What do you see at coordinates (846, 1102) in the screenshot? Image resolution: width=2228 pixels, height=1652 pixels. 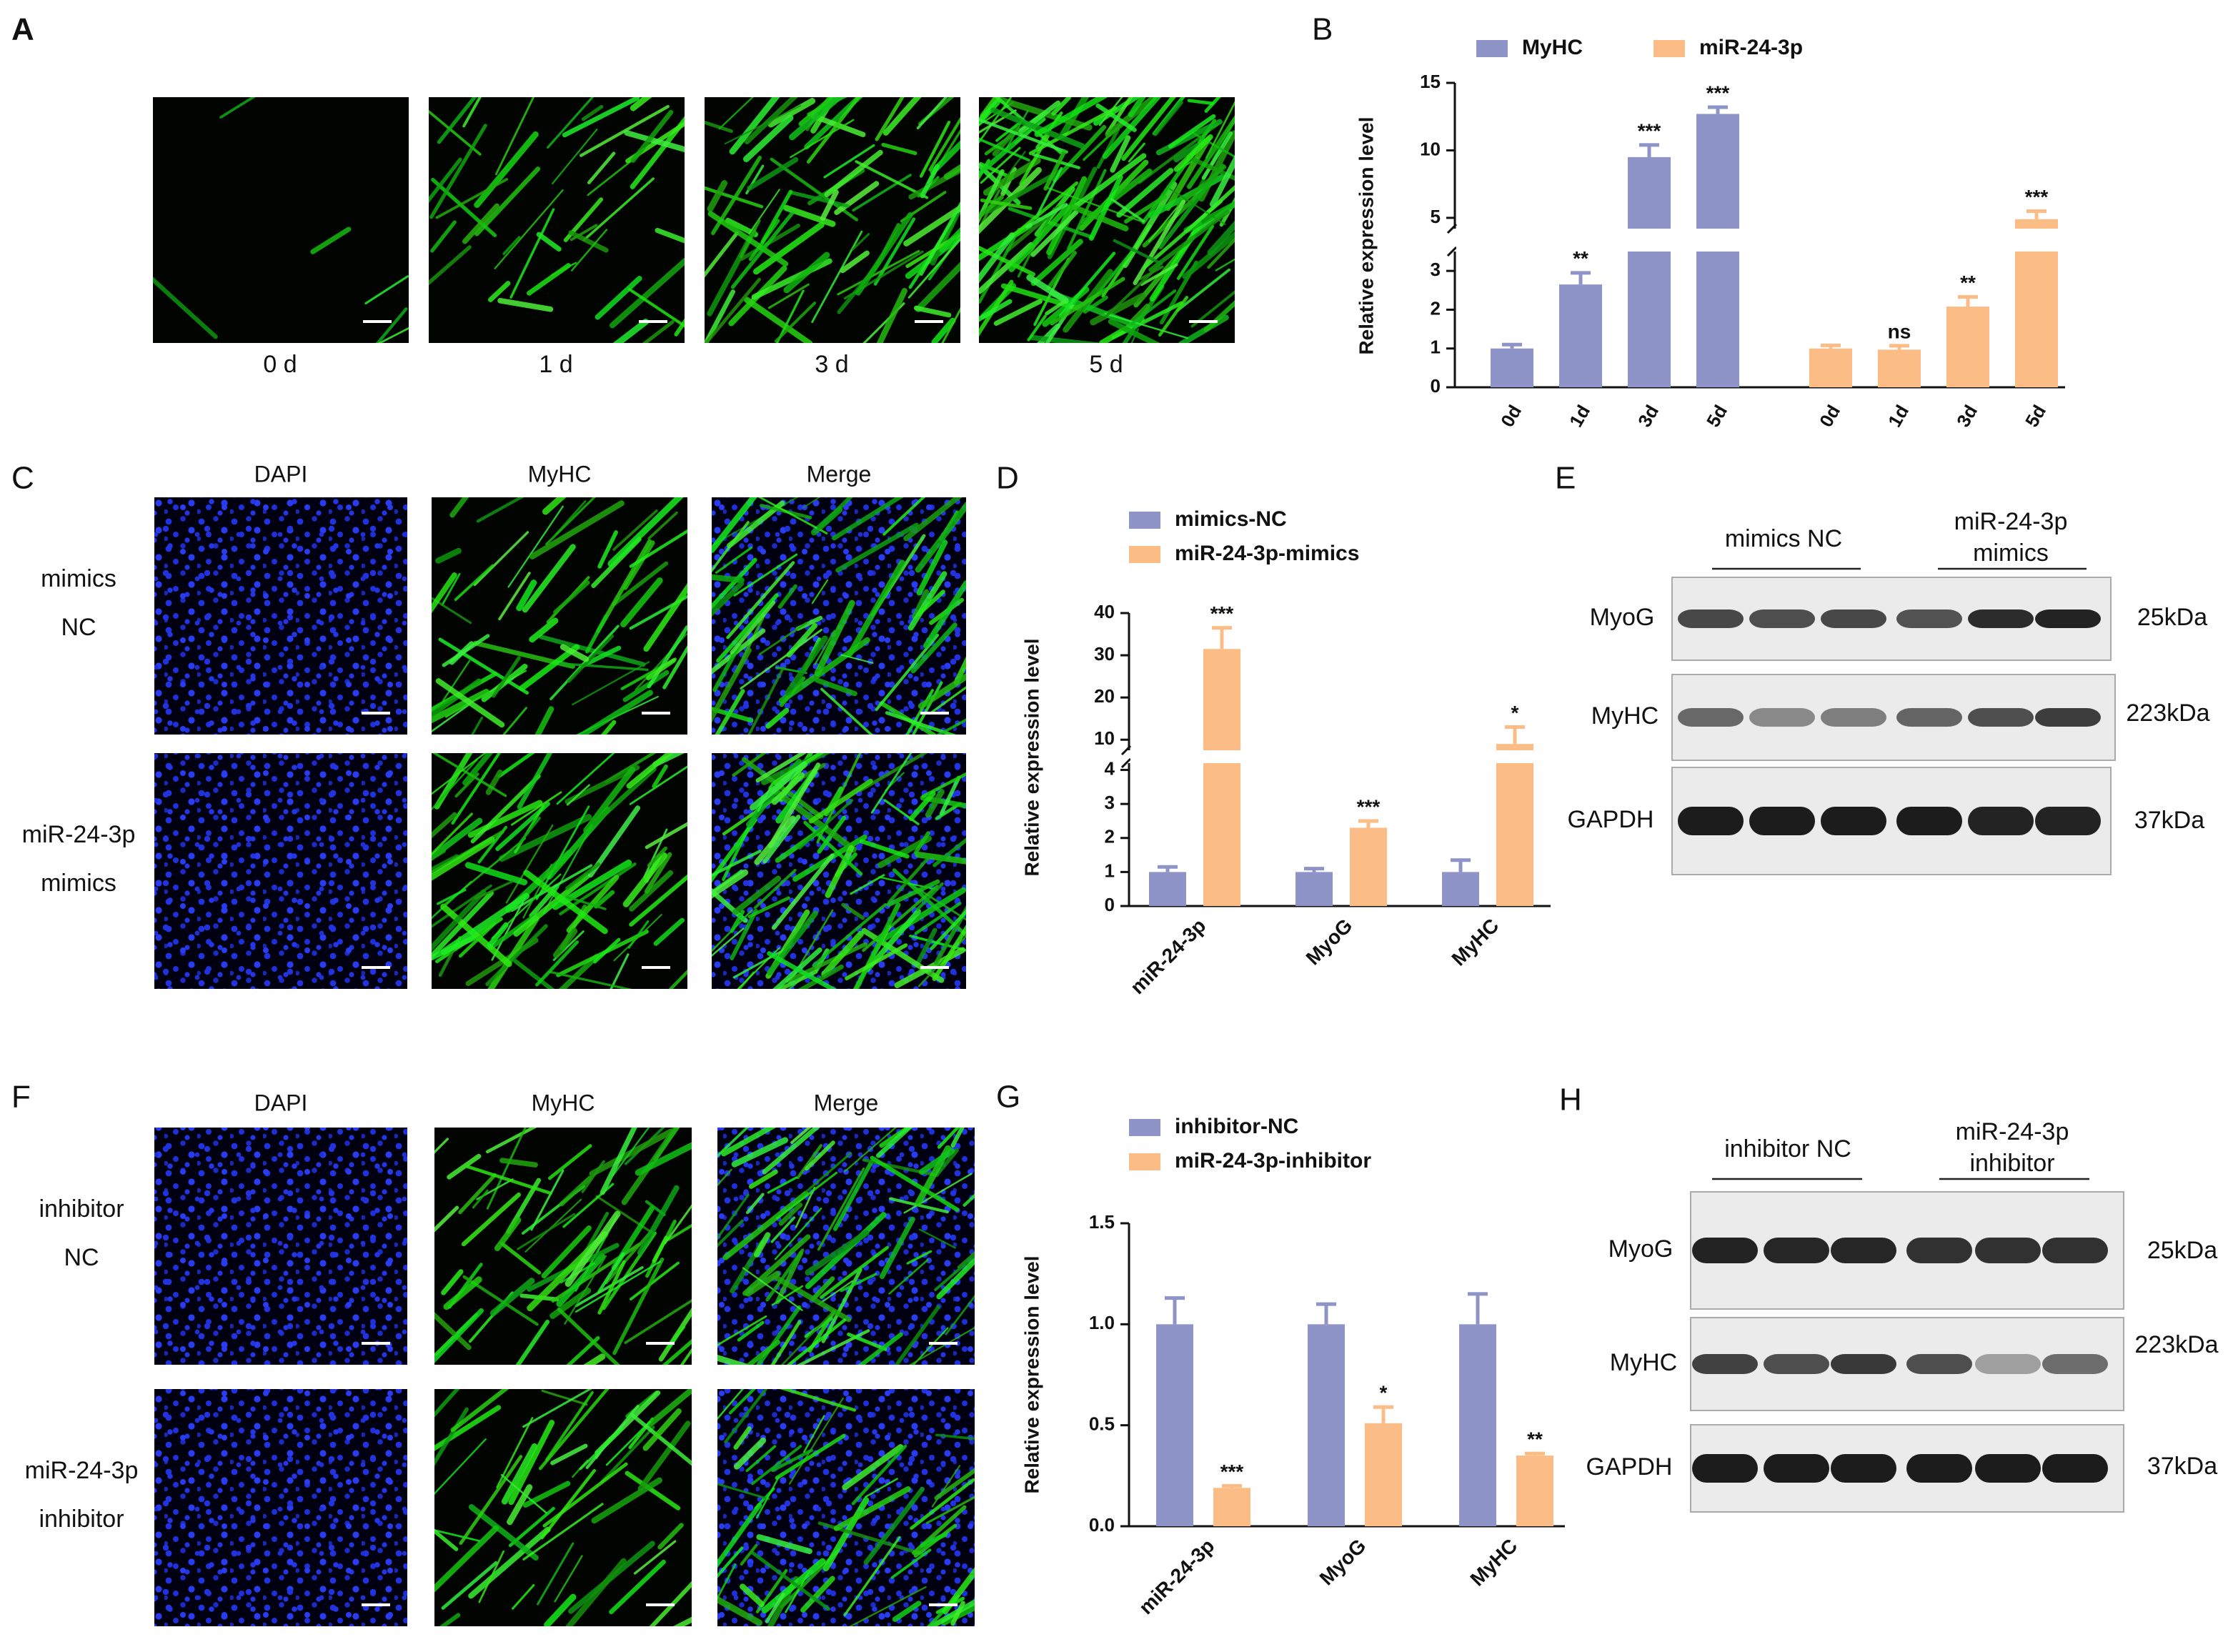 I see `column-header: Merge` at bounding box center [846, 1102].